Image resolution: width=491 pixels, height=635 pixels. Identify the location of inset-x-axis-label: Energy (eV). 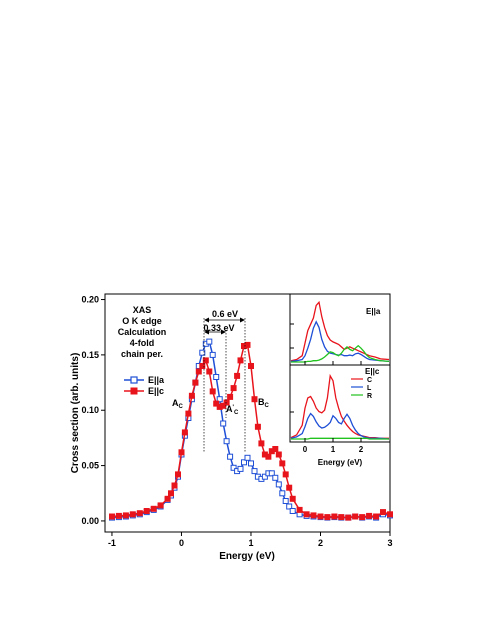
(340, 462).